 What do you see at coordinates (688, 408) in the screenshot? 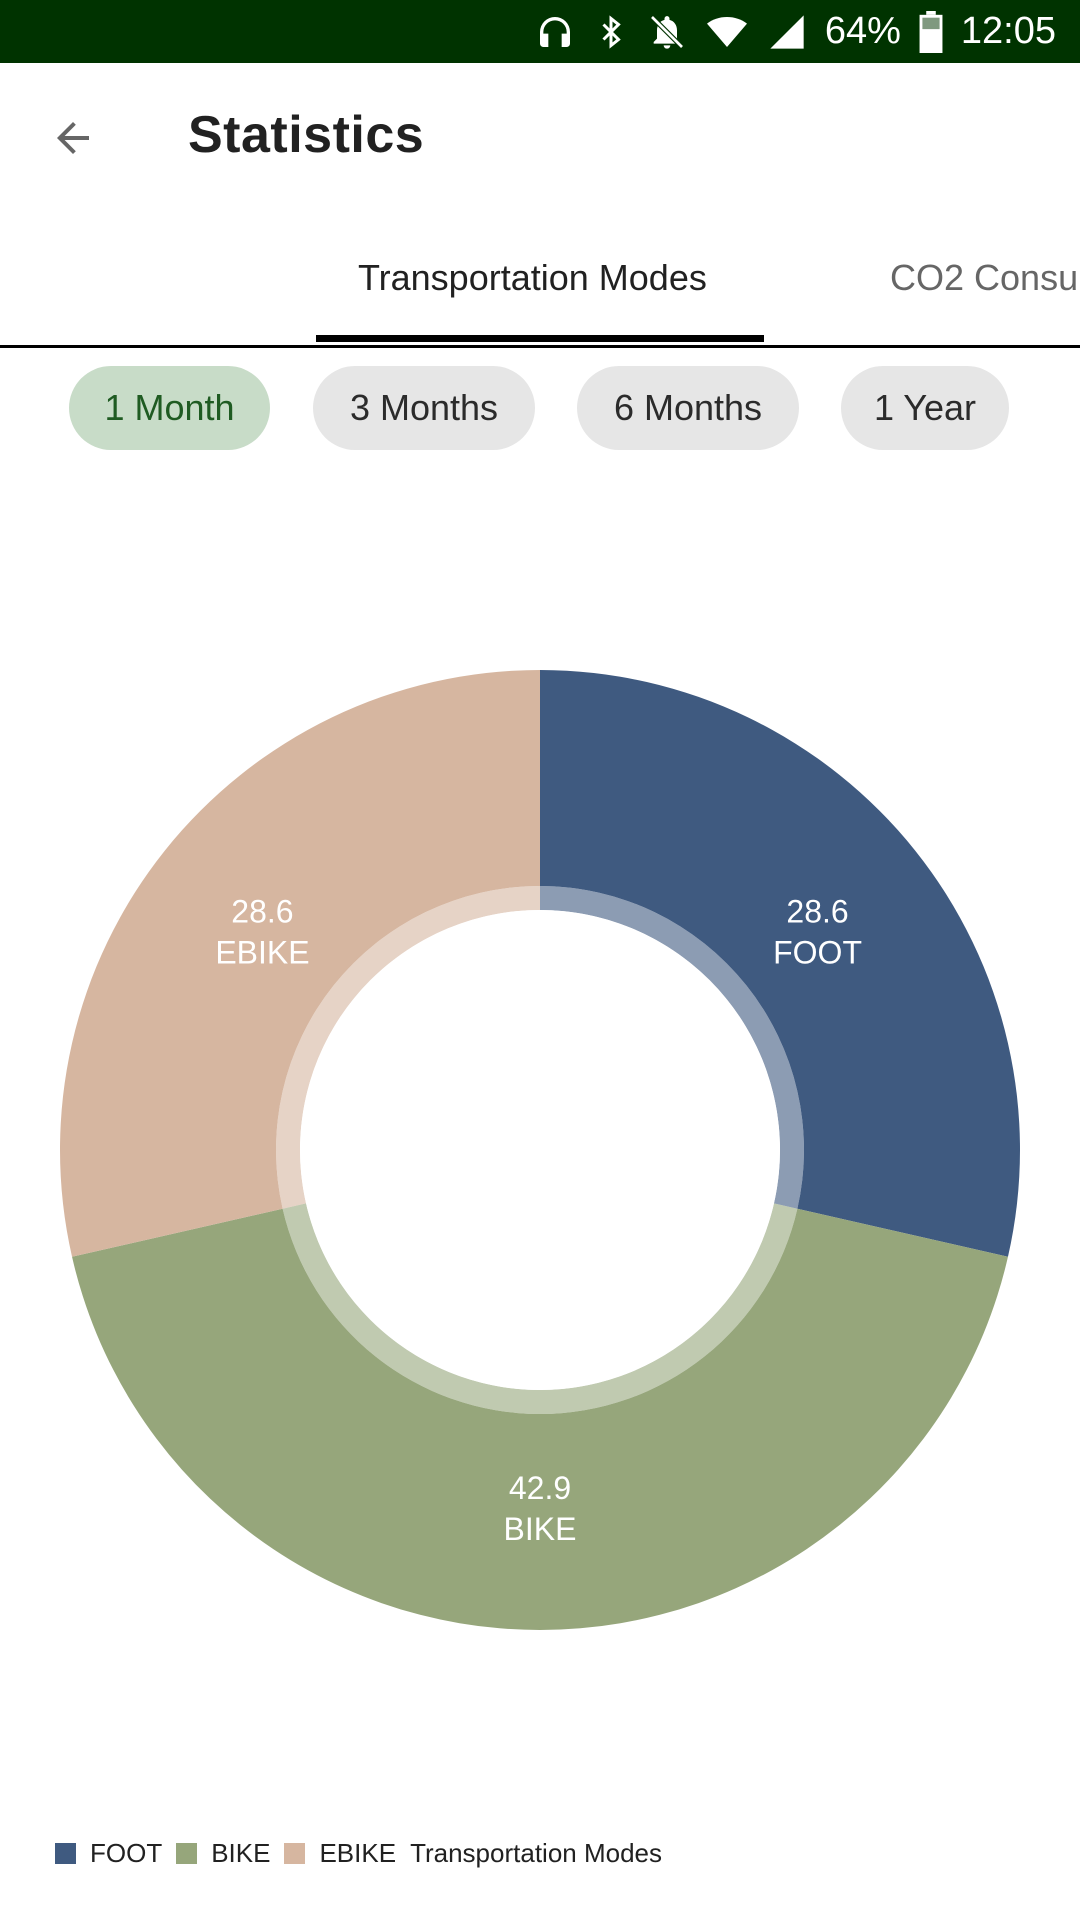
I see `chip-6-months: 6 Months` at bounding box center [688, 408].